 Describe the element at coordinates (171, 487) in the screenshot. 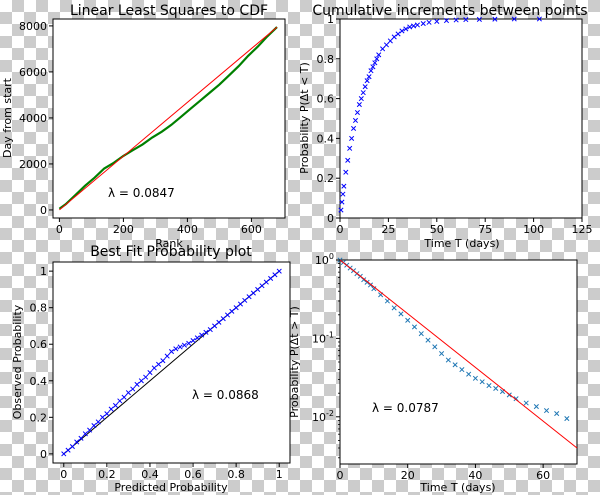

I see `x-axis-label: Predicted Probability` at that location.